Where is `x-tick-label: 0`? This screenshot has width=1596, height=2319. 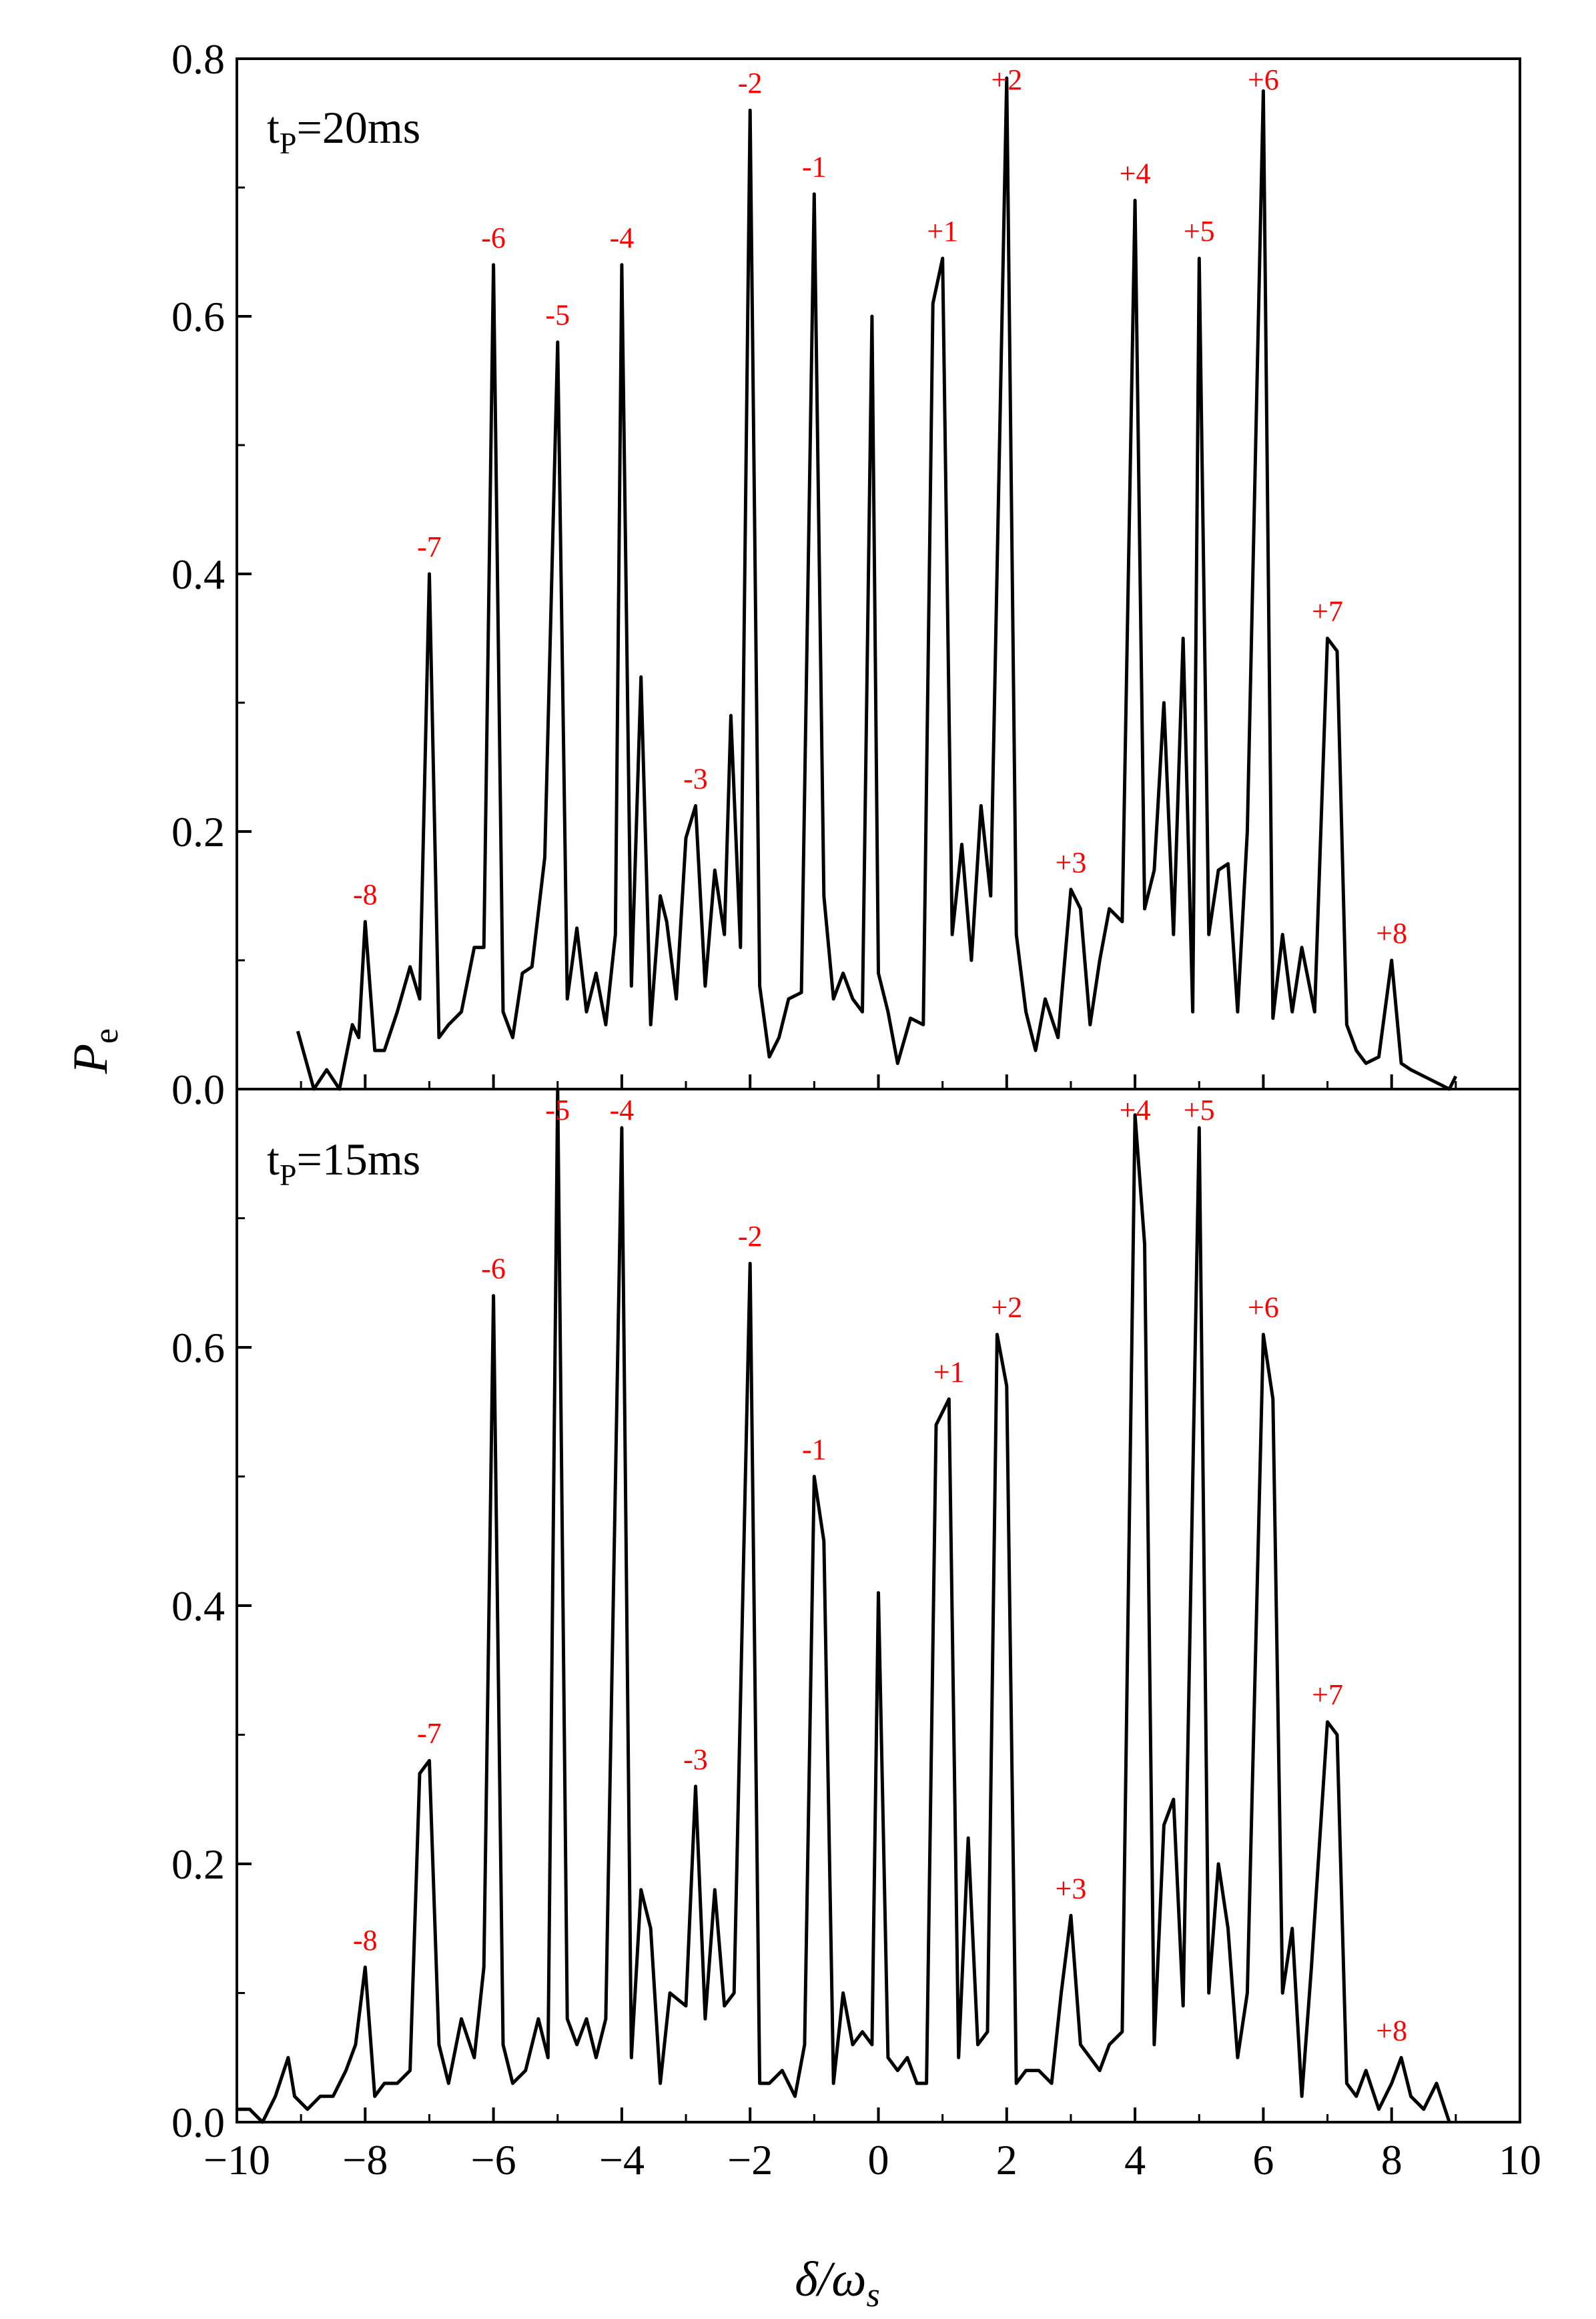 x-tick-label: 0 is located at coordinates (879, 2160).